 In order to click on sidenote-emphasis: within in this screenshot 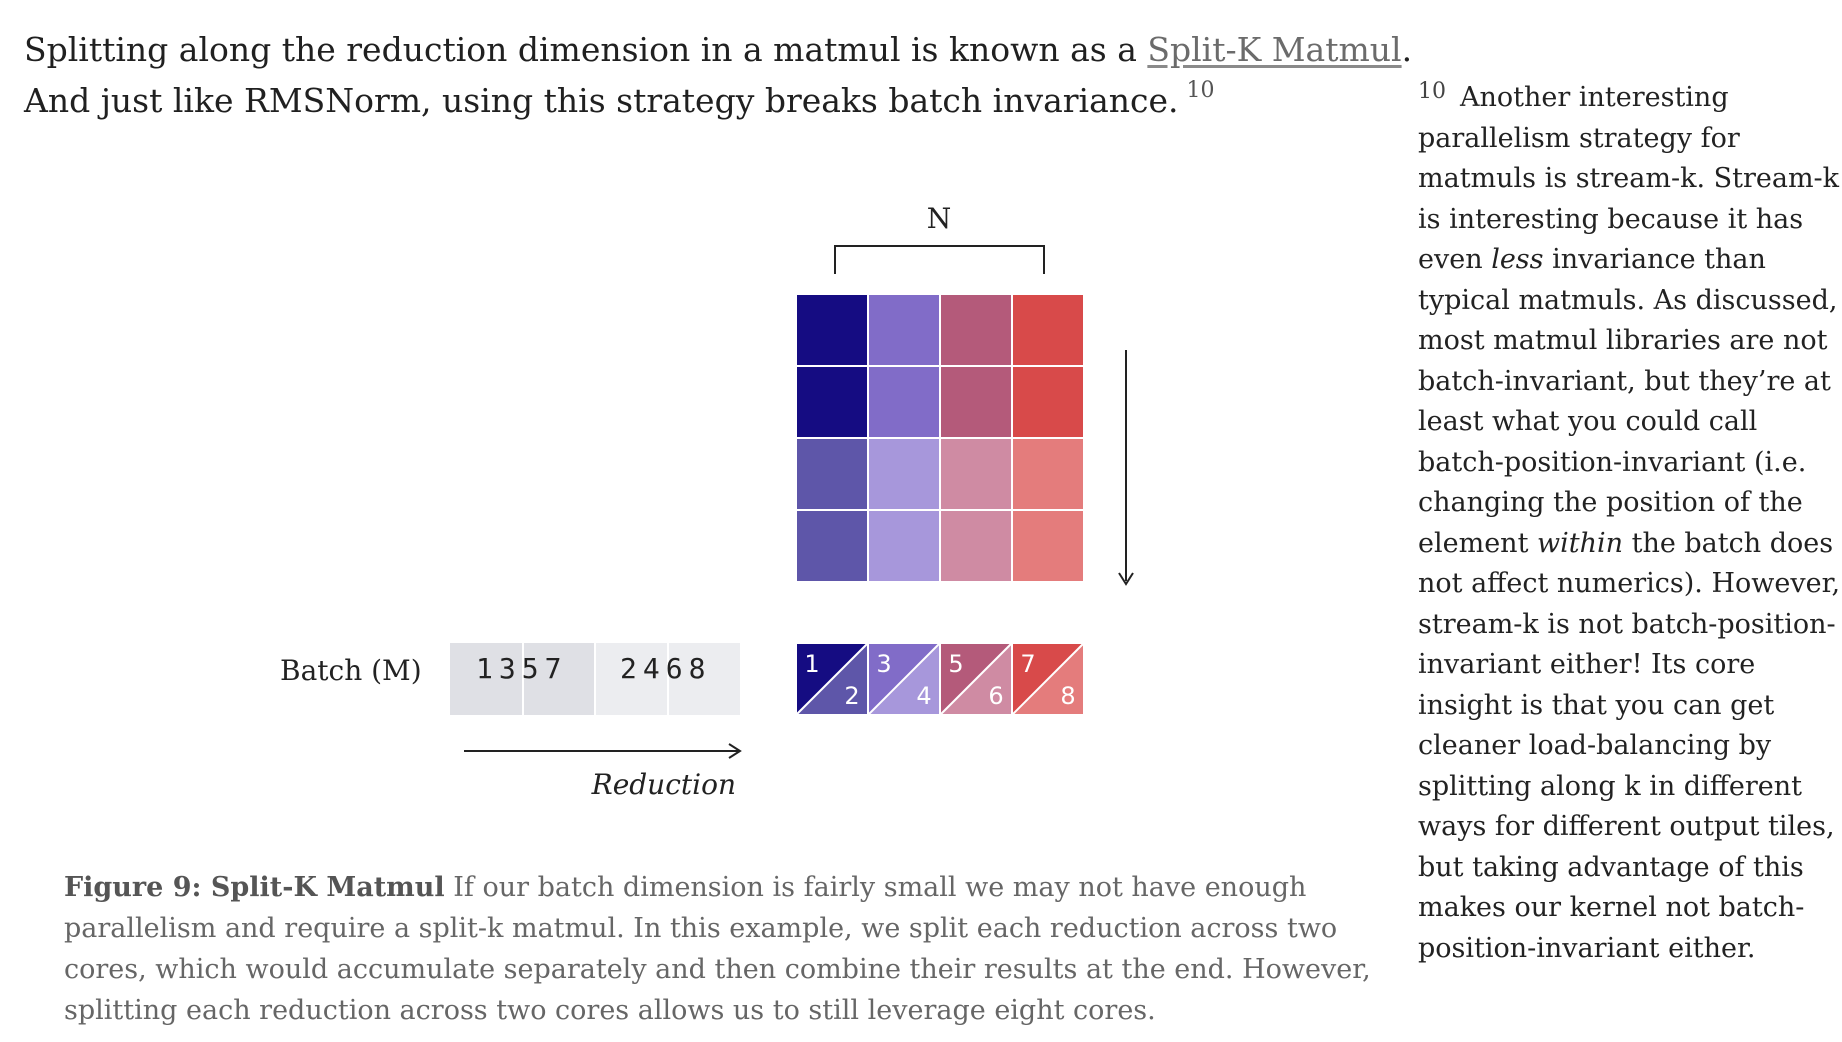, I will do `click(1580, 543)`.